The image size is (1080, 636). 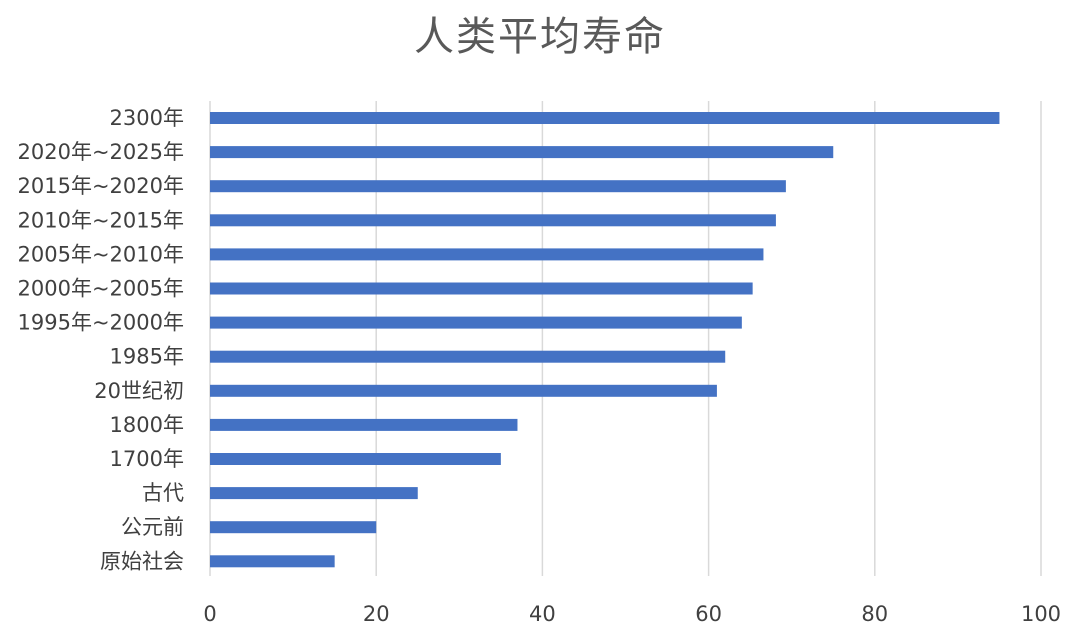 What do you see at coordinates (542, 614) in the screenshot?
I see `x-tick-label: 40` at bounding box center [542, 614].